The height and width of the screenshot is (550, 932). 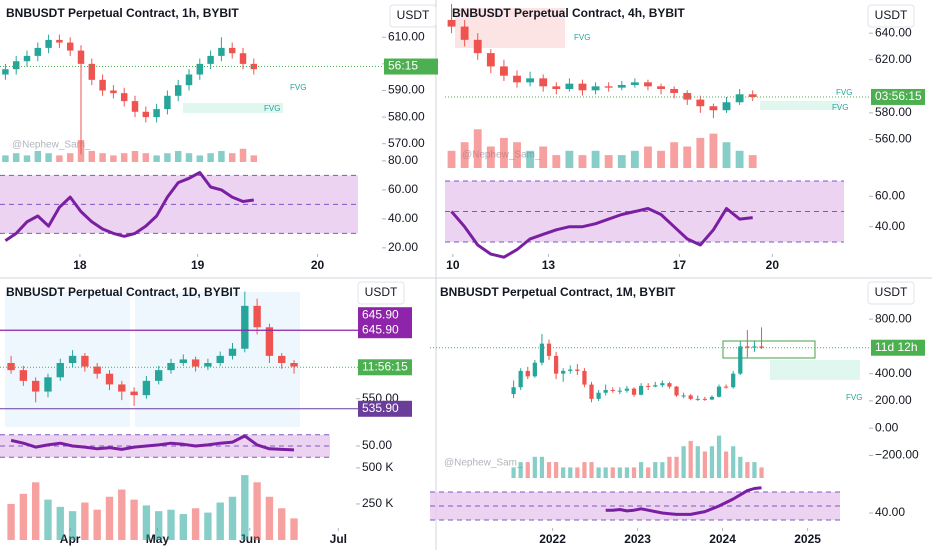 What do you see at coordinates (198, 265) in the screenshot?
I see `x-tick-label: 19` at bounding box center [198, 265].